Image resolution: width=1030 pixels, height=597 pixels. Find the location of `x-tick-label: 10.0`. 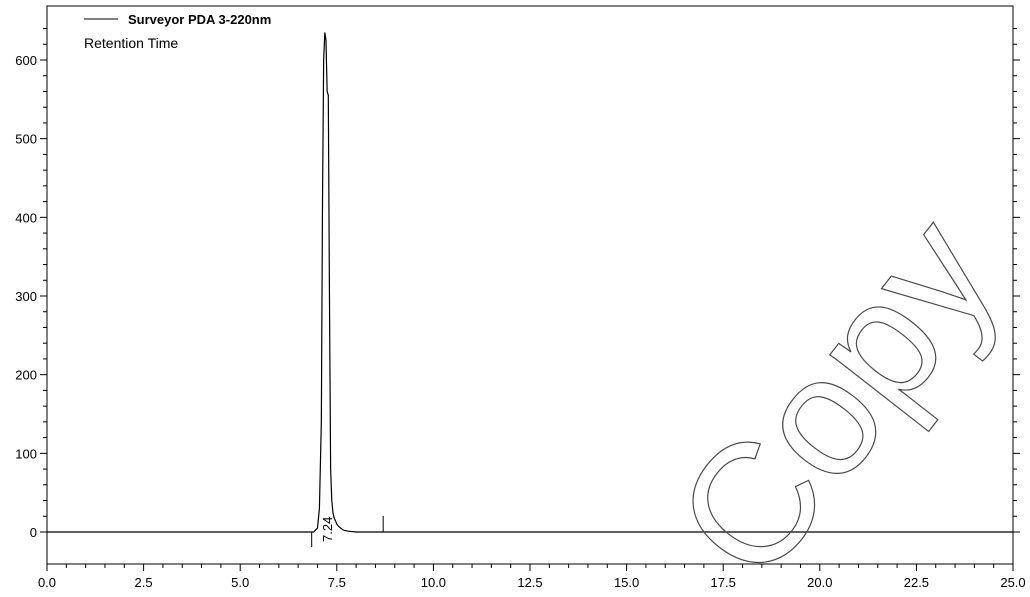

x-tick-label: 10.0 is located at coordinates (433, 582).